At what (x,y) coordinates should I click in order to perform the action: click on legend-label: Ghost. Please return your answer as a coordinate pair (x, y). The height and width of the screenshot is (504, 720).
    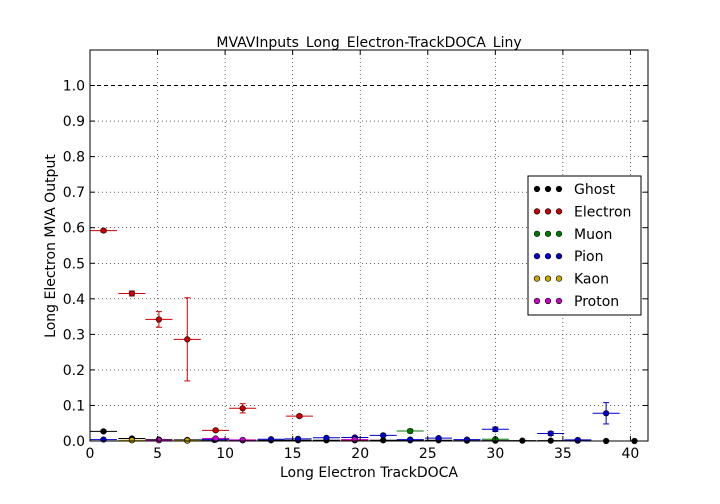
    Looking at the image, I should click on (595, 190).